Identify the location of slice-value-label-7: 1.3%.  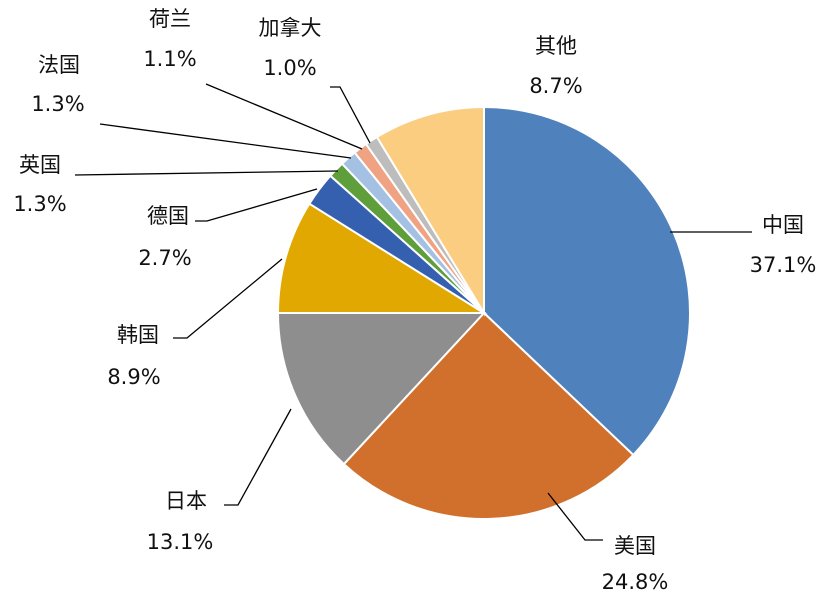
(57, 104).